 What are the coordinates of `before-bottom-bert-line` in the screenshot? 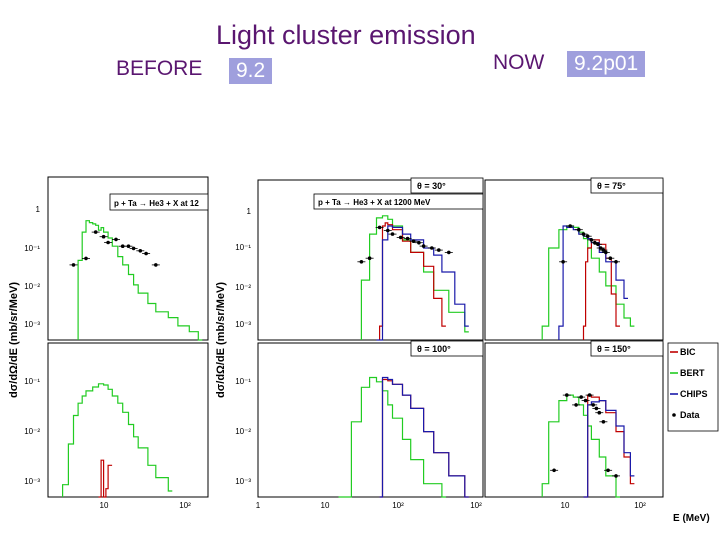 It's located at (117, 440).